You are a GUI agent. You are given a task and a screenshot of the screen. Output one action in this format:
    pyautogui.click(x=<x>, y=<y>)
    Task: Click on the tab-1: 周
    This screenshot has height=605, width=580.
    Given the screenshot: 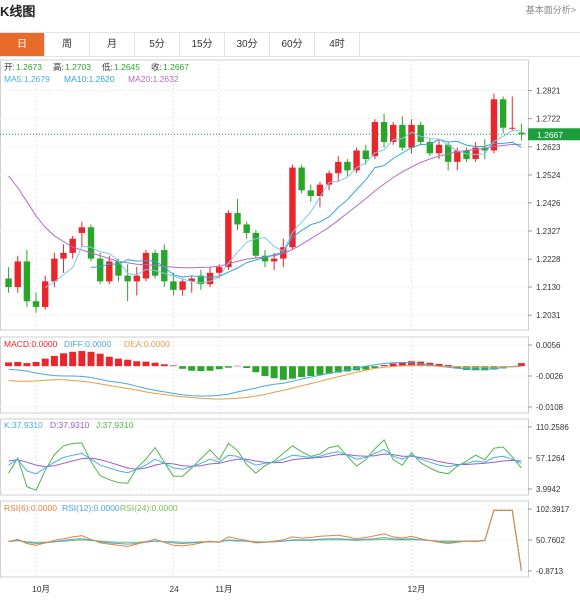 What is the action you would take?
    pyautogui.click(x=67, y=44)
    